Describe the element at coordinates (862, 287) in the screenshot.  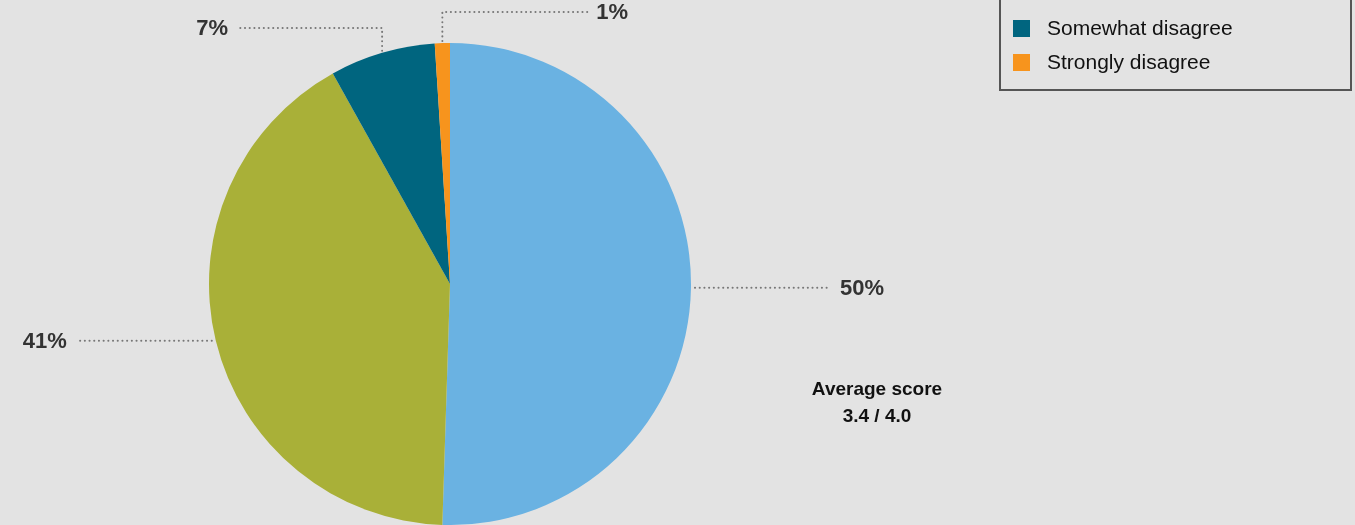
I see `data-label: 50%` at that location.